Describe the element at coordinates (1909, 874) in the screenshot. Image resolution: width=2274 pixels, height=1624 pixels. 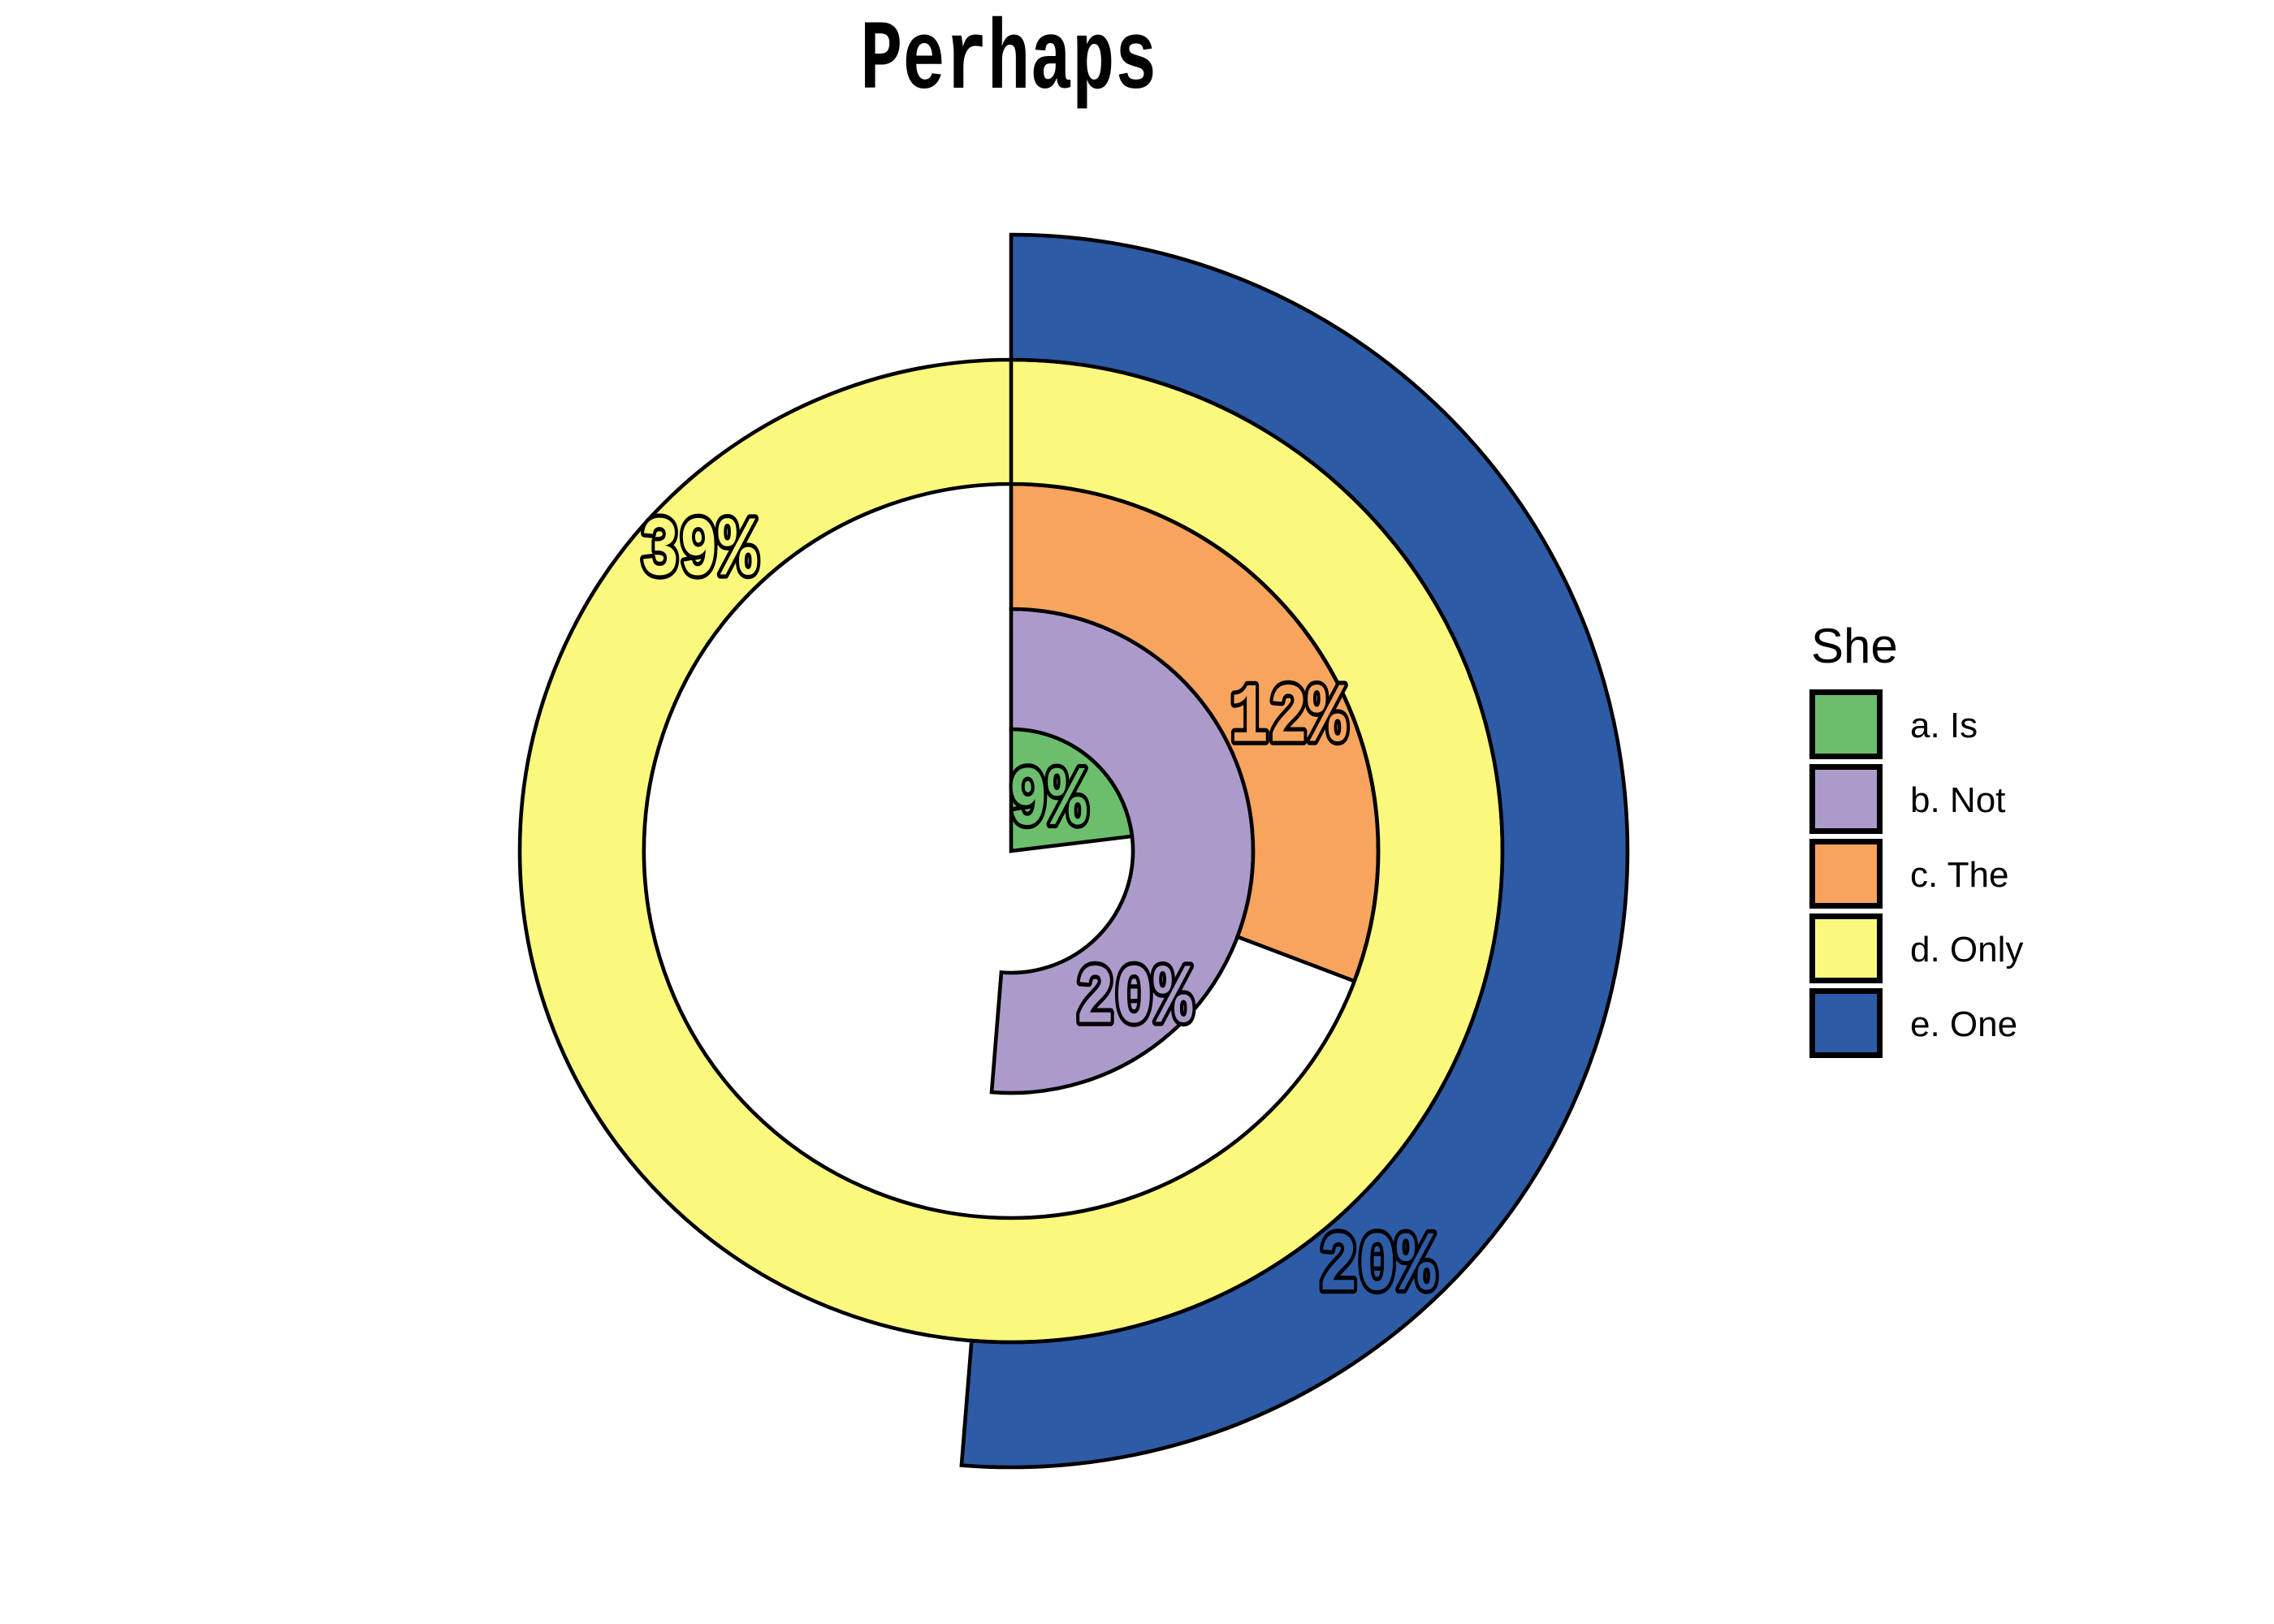
I see `legend-item: c. The` at that location.